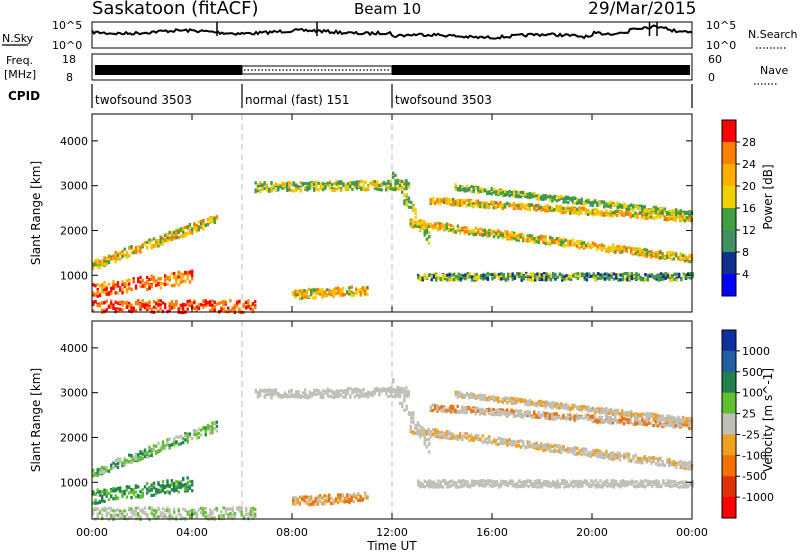 This screenshot has height=554, width=800. I want to click on colorbar-swatch, so click(729, 219).